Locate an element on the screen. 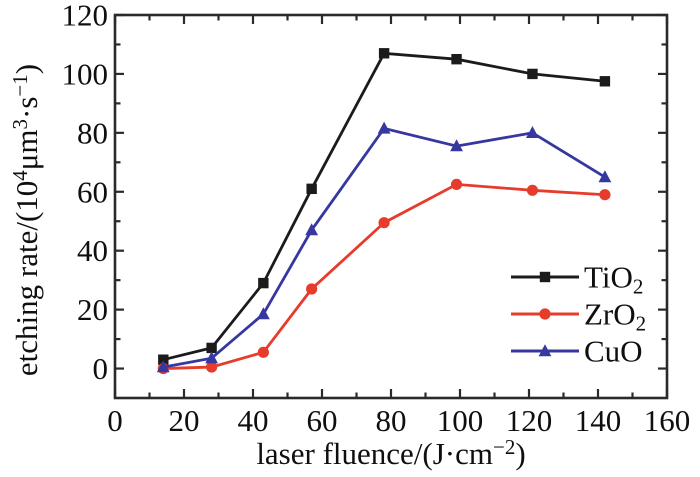  x-tick-label: 80 is located at coordinates (391, 420).